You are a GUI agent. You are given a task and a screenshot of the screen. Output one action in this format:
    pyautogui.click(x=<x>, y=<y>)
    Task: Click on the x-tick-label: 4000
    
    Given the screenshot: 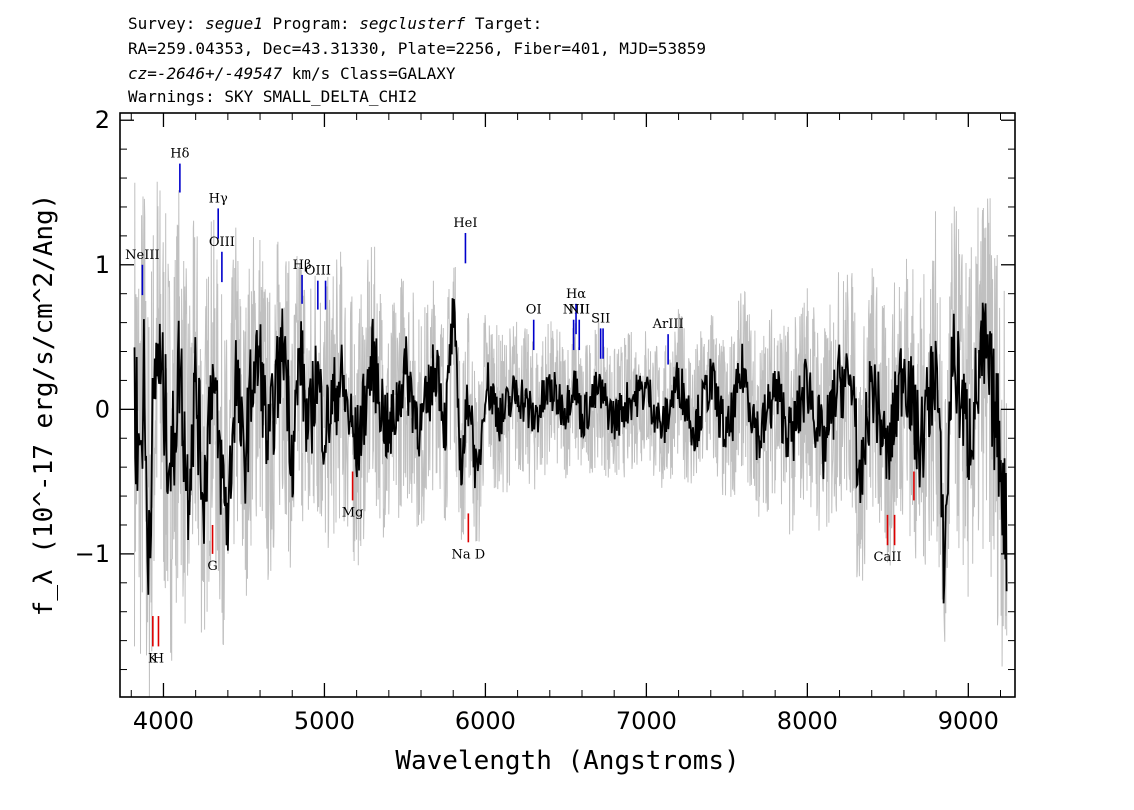 What is the action you would take?
    pyautogui.click(x=163, y=721)
    